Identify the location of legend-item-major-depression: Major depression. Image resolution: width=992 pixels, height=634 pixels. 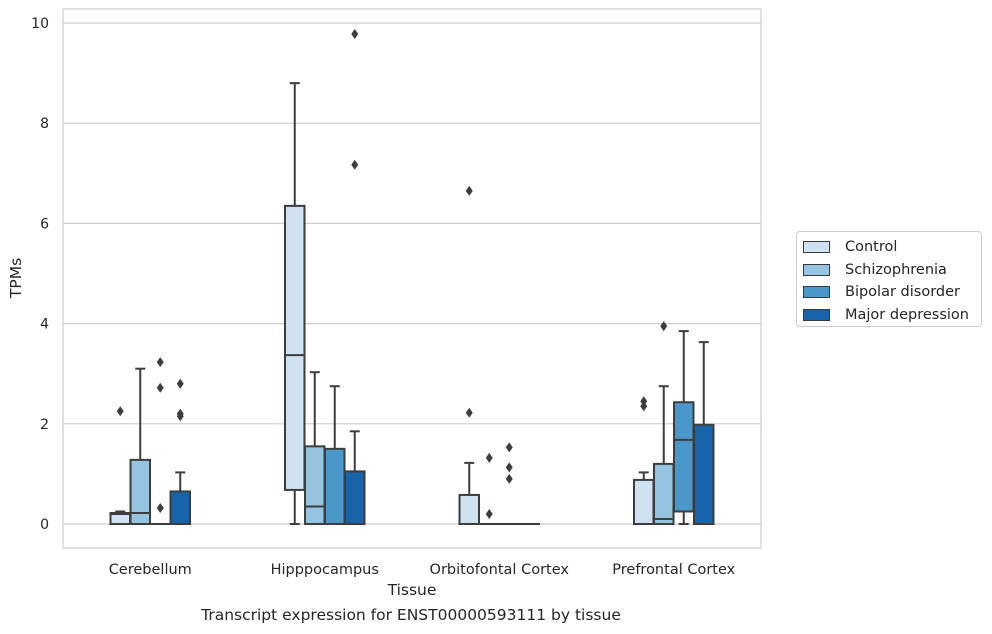
(892, 315).